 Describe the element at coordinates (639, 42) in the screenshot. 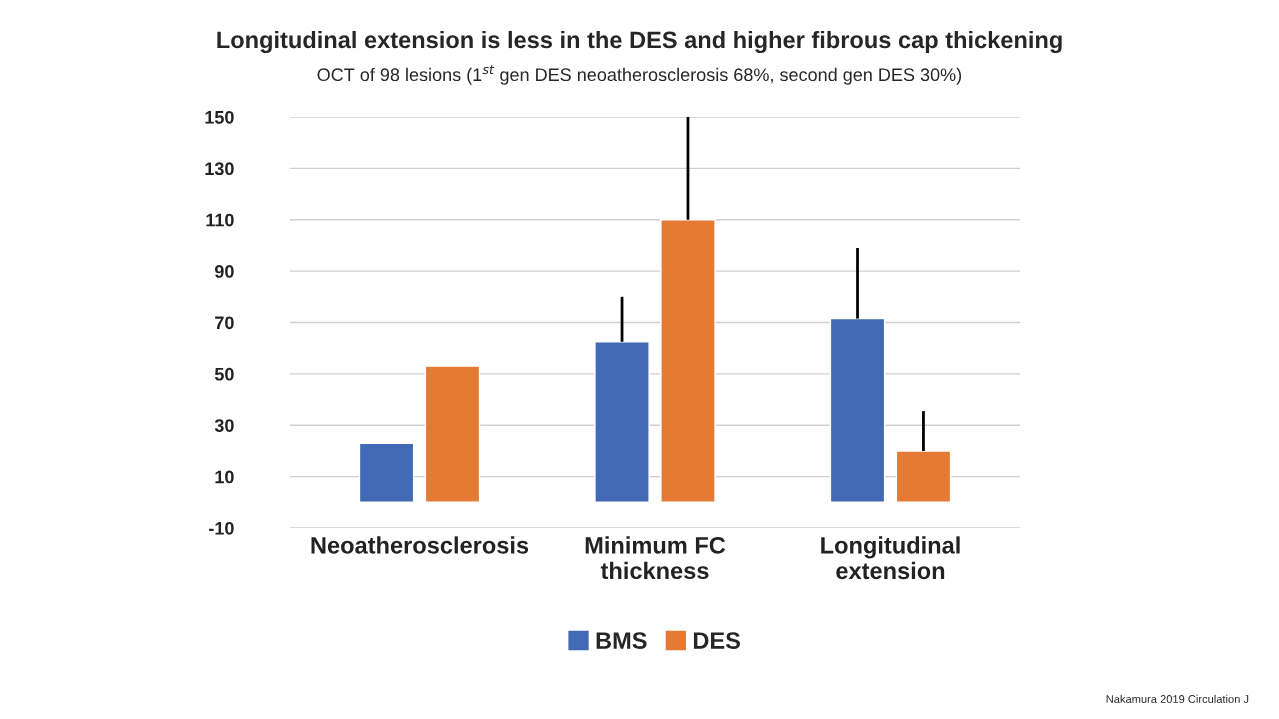

I see `chart-title: Longitudinal extension is less in the DES and higher fibrous cap thickening` at that location.